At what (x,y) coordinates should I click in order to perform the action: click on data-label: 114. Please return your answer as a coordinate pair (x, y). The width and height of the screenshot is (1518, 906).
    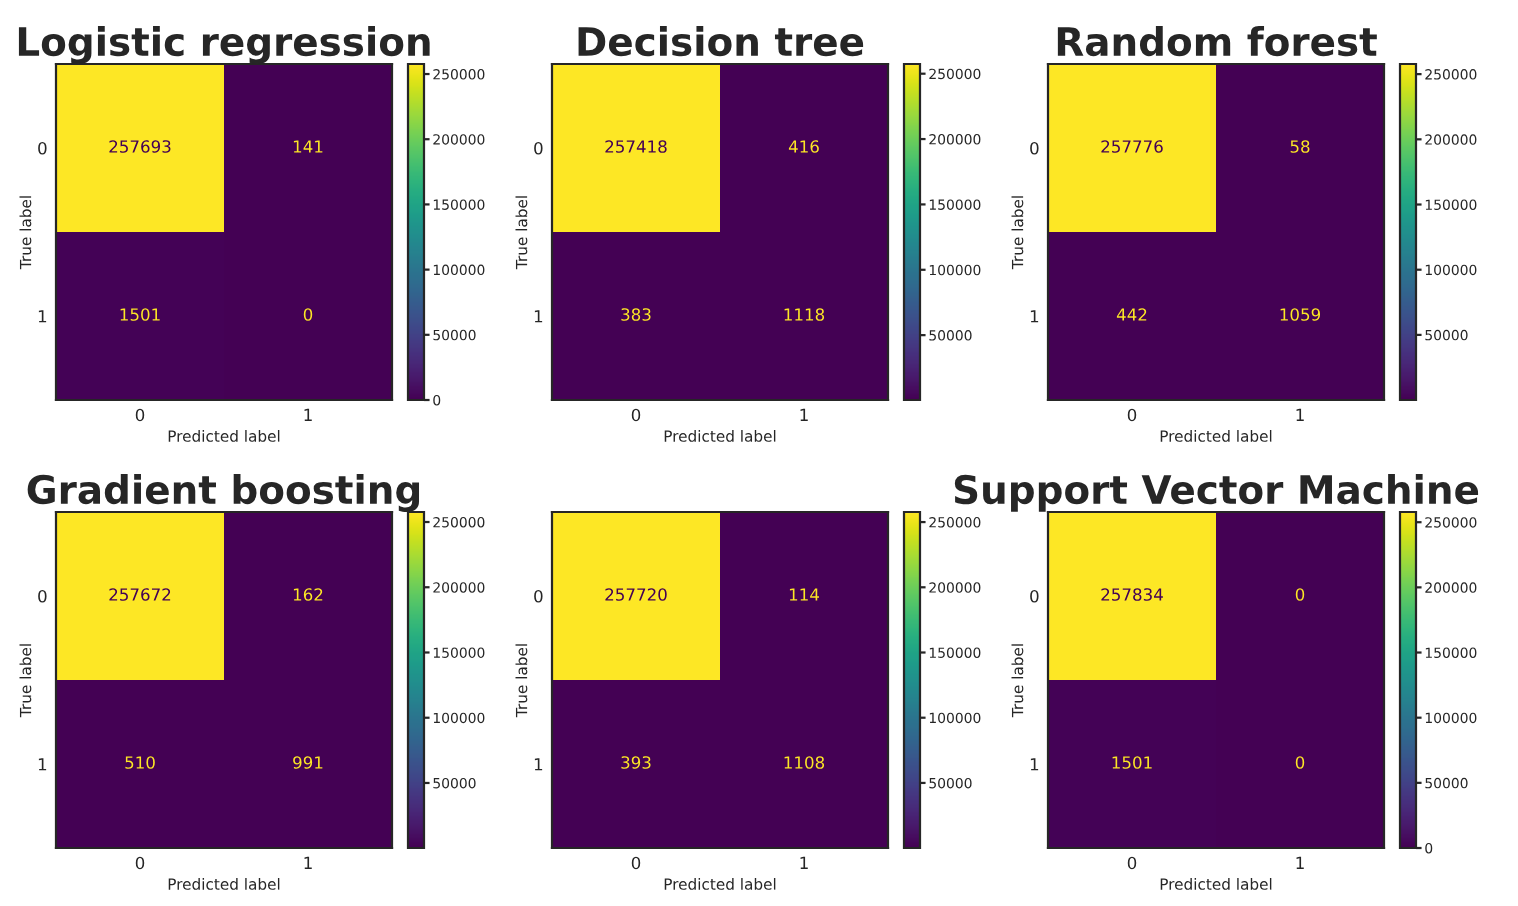
    Looking at the image, I should click on (804, 594).